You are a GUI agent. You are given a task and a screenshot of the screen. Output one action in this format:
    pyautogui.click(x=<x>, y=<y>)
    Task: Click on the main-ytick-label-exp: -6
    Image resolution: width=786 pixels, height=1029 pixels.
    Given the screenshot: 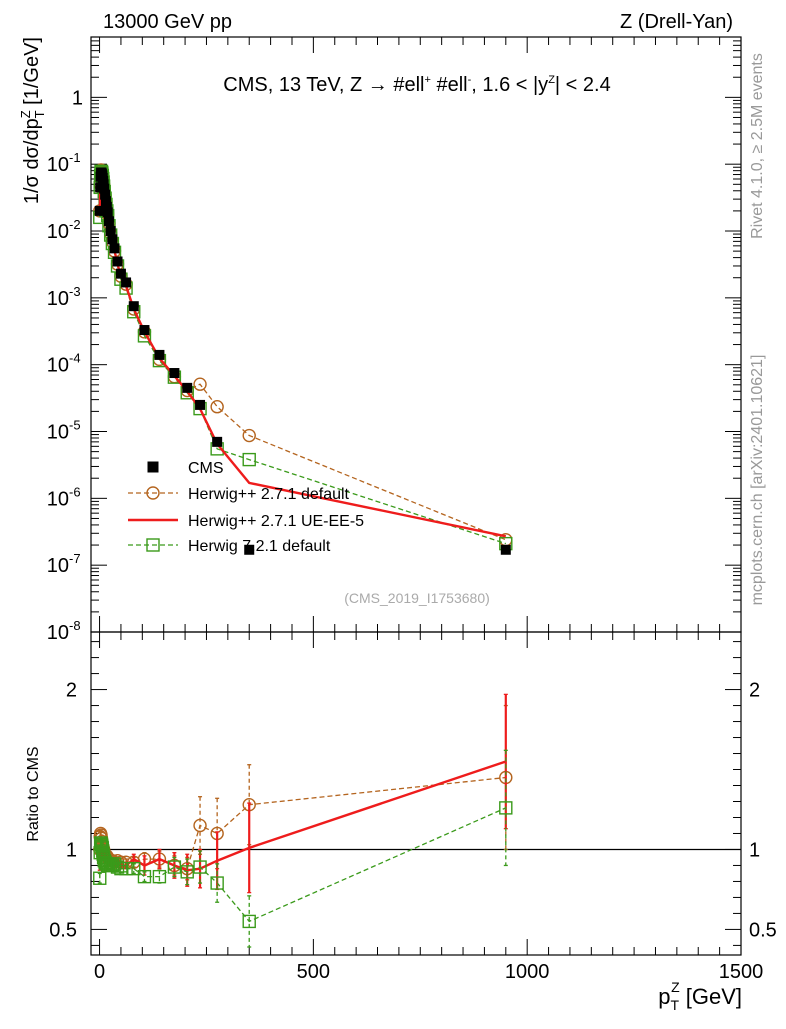 What is the action you would take?
    pyautogui.click(x=75, y=491)
    